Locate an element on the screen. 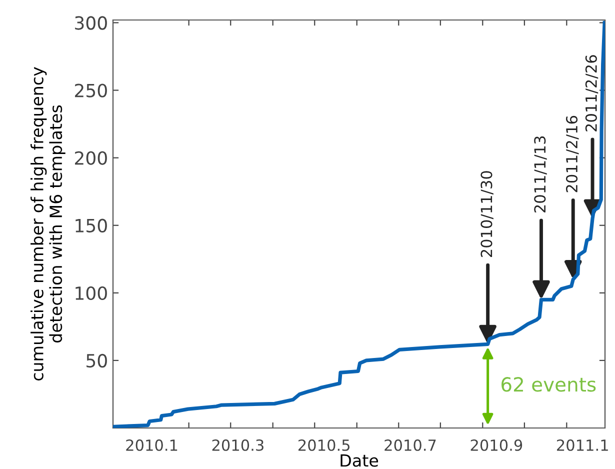 This screenshot has width=615, height=469. x-tick-label: 2010.5 is located at coordinates (324, 445).